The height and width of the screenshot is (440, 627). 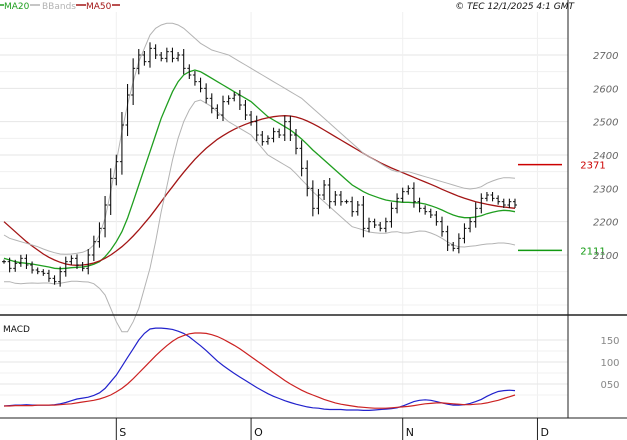 What do you see at coordinates (609, 341) in the screenshot?
I see `macd-tick-150: 150` at bounding box center [609, 341].